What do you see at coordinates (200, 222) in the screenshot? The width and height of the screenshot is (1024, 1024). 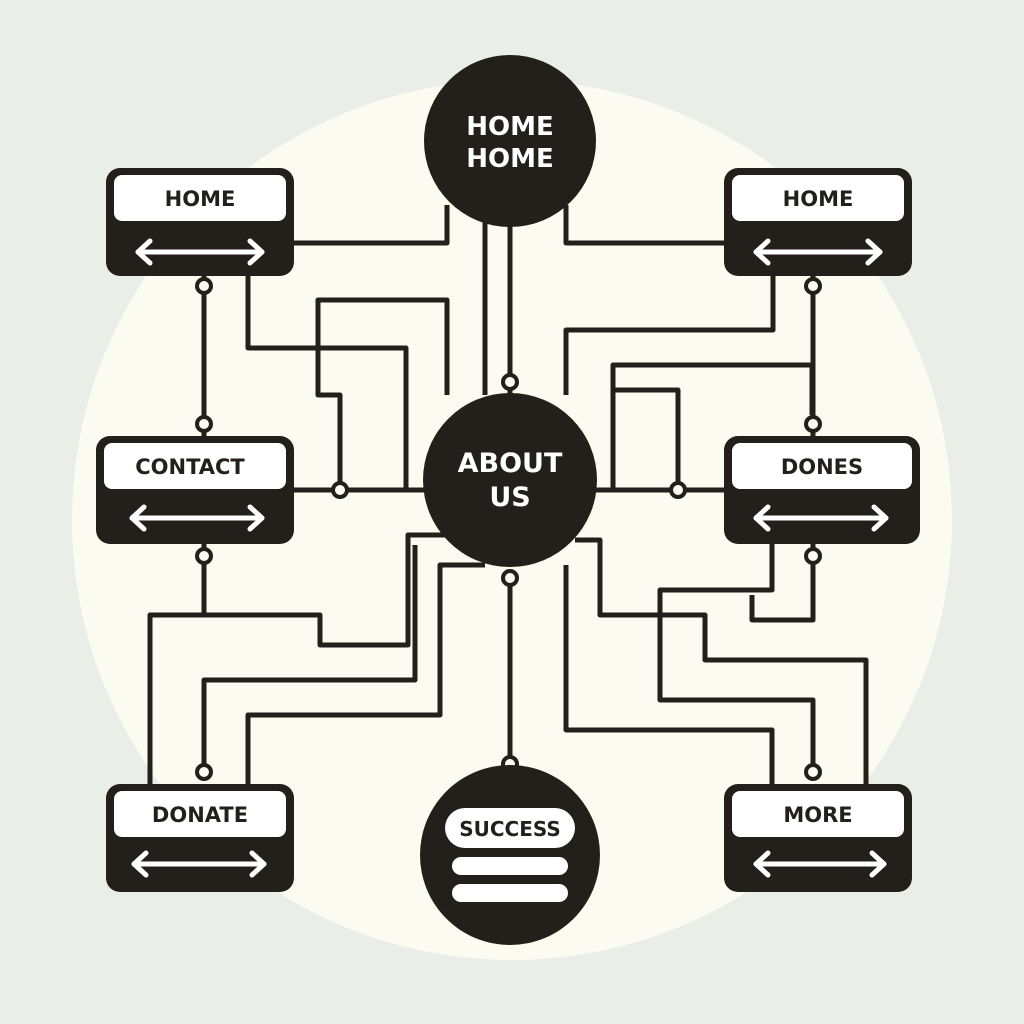 I see `node-box-top-left: HOME` at bounding box center [200, 222].